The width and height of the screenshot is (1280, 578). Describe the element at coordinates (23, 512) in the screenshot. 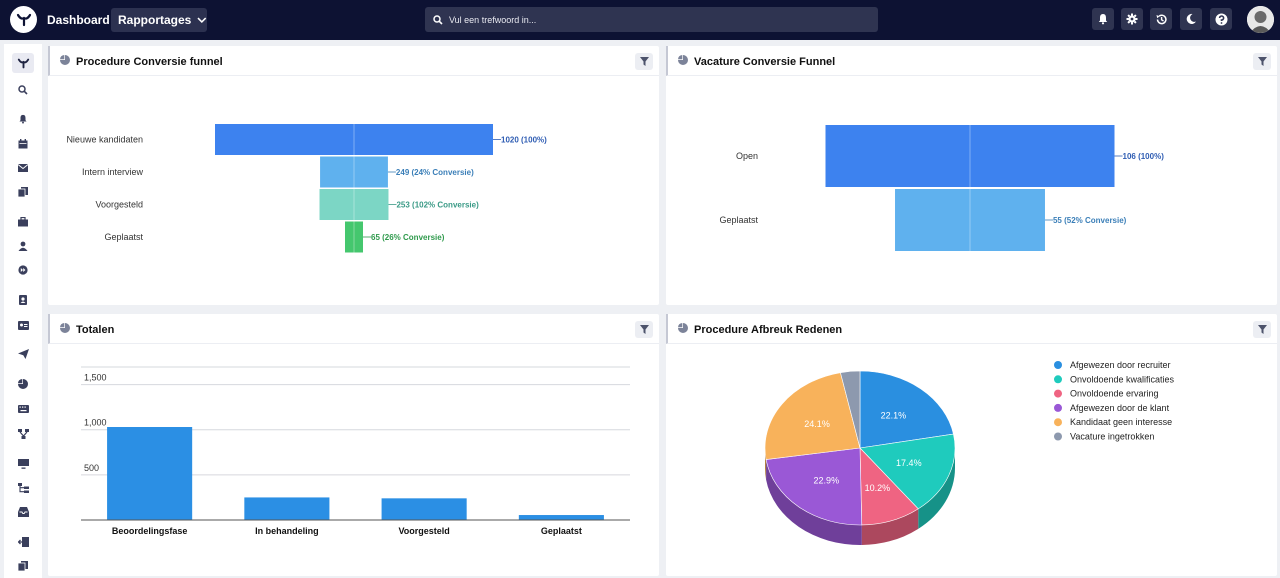

I see `sidebar-item-inbox` at that location.